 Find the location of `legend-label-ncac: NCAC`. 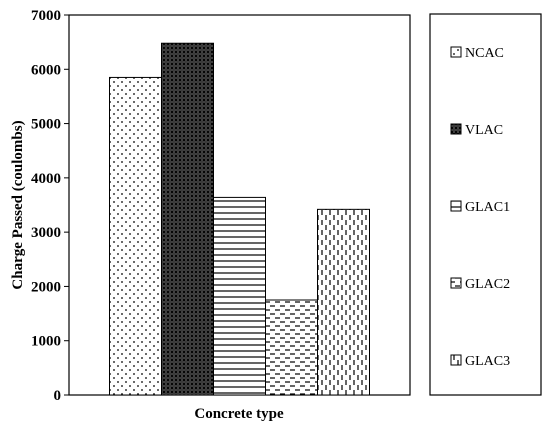

legend-label-ncac: NCAC is located at coordinates (484, 53).